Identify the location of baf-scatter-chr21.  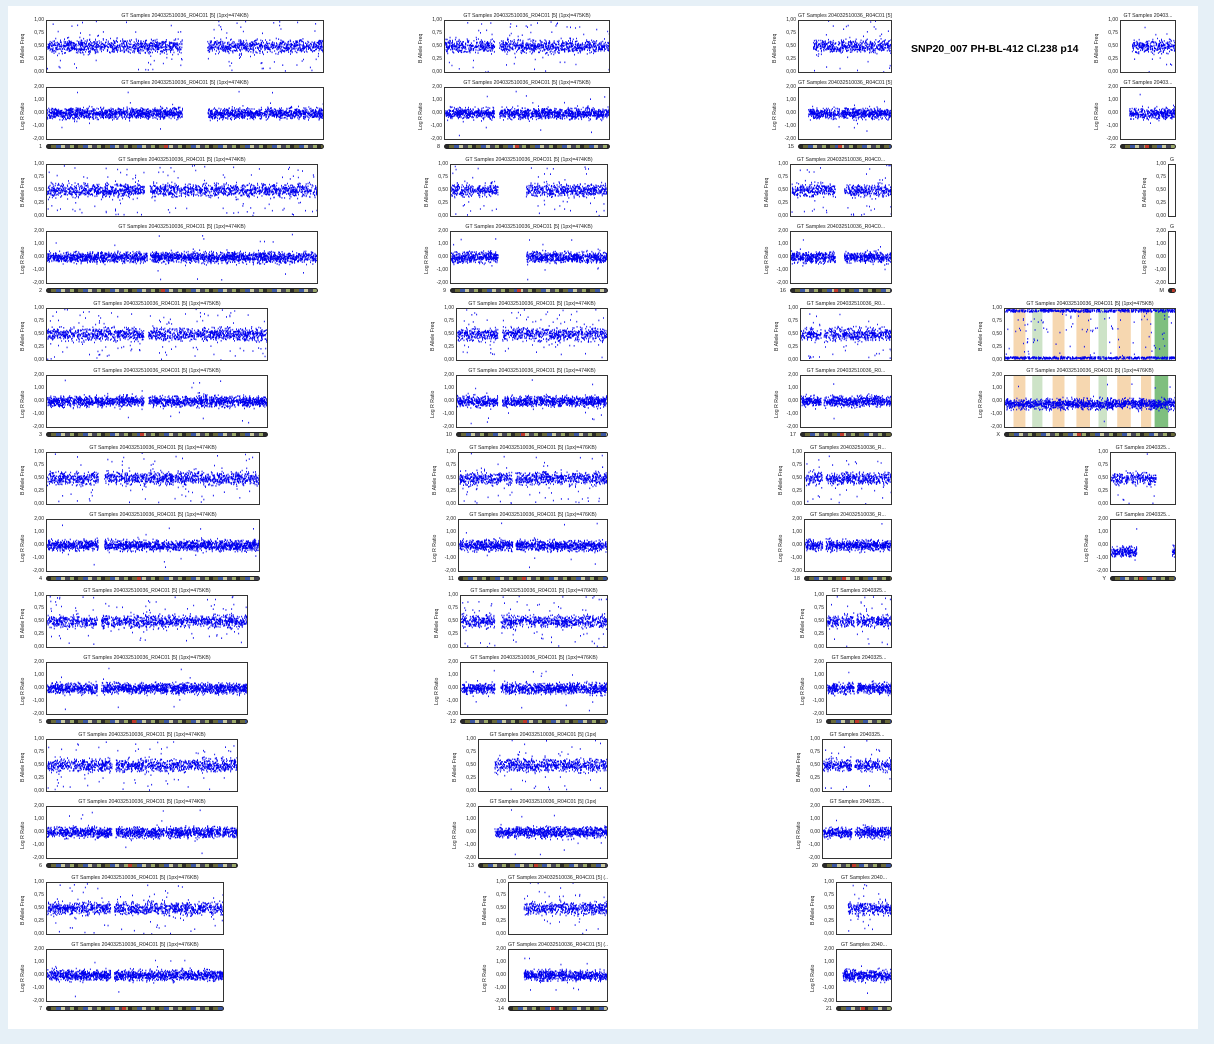
(869, 908).